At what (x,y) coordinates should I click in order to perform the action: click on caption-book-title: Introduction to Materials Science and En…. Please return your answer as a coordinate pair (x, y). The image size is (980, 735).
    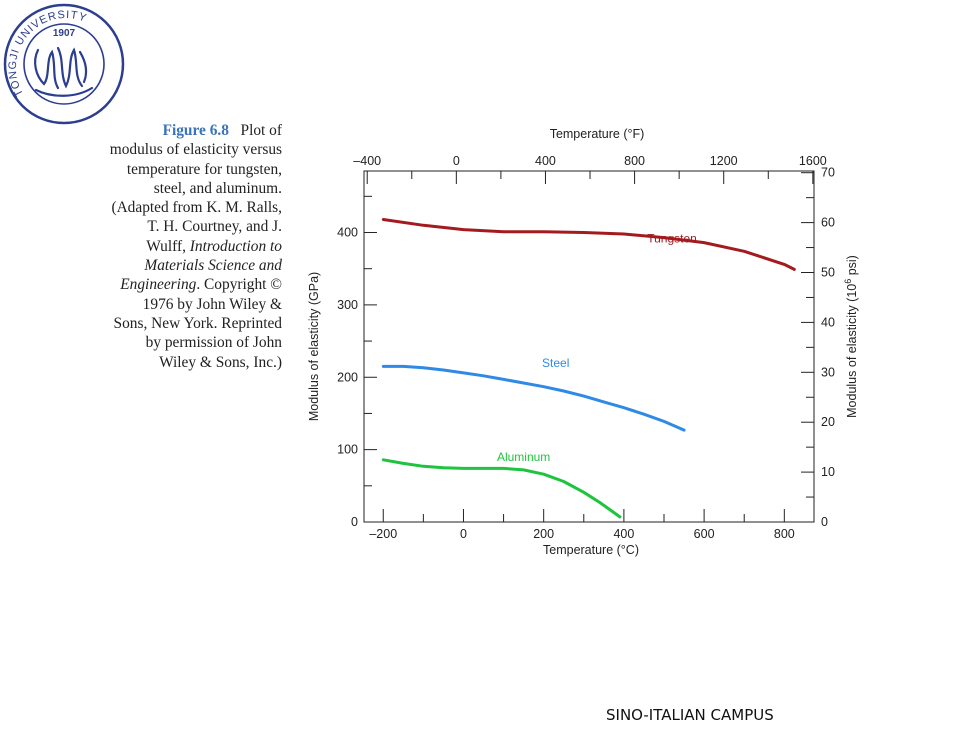
    Looking at the image, I should click on (201, 265).